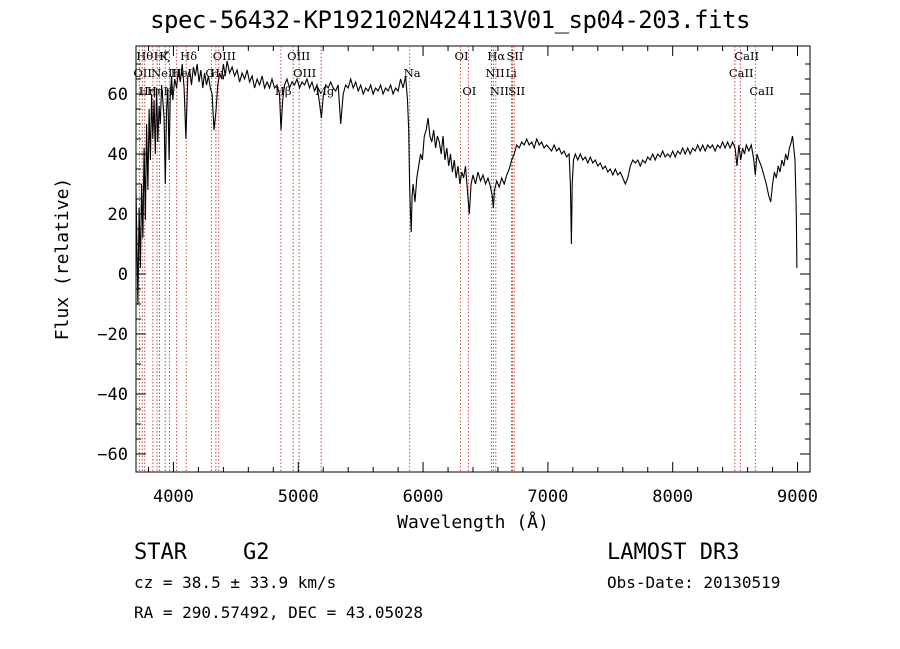 This screenshot has width=900, height=649. What do you see at coordinates (160, 552) in the screenshot?
I see `object-class: STAR` at bounding box center [160, 552].